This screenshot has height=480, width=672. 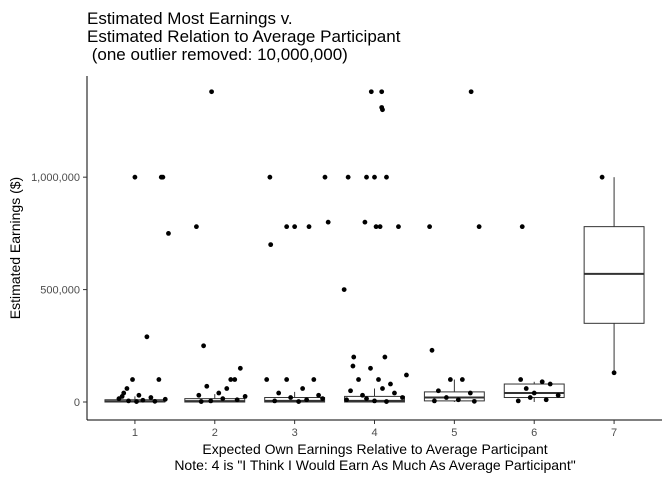 What do you see at coordinates (534, 433) in the screenshot?
I see `x-tick-label: 6` at bounding box center [534, 433].